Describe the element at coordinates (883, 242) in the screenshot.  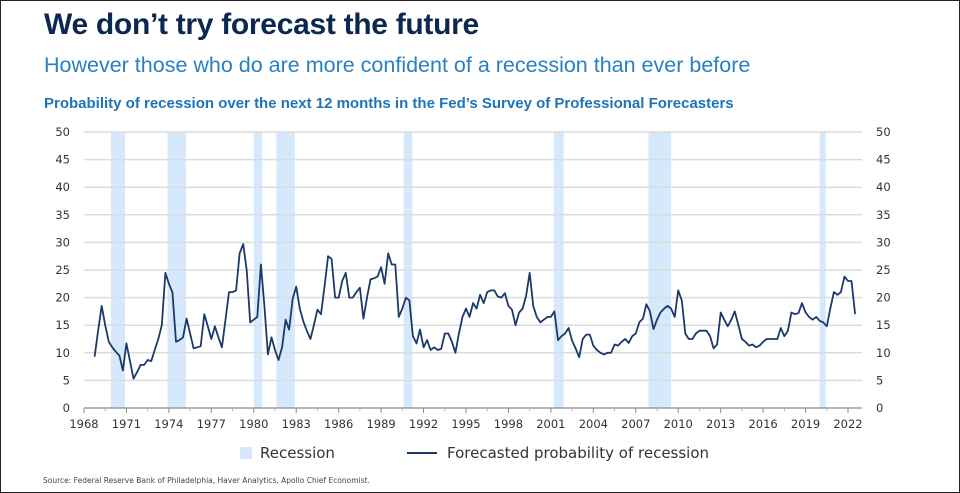
I see `y-tick-label-right: 30` at that location.